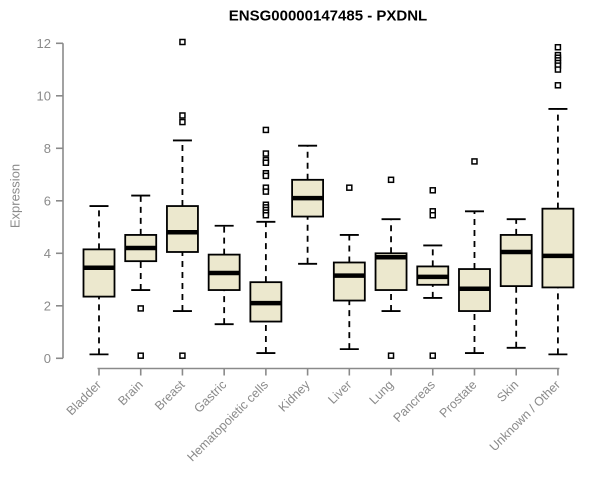  What do you see at coordinates (382, 393) in the screenshot?
I see `x-tick-label: Lung` at bounding box center [382, 393].